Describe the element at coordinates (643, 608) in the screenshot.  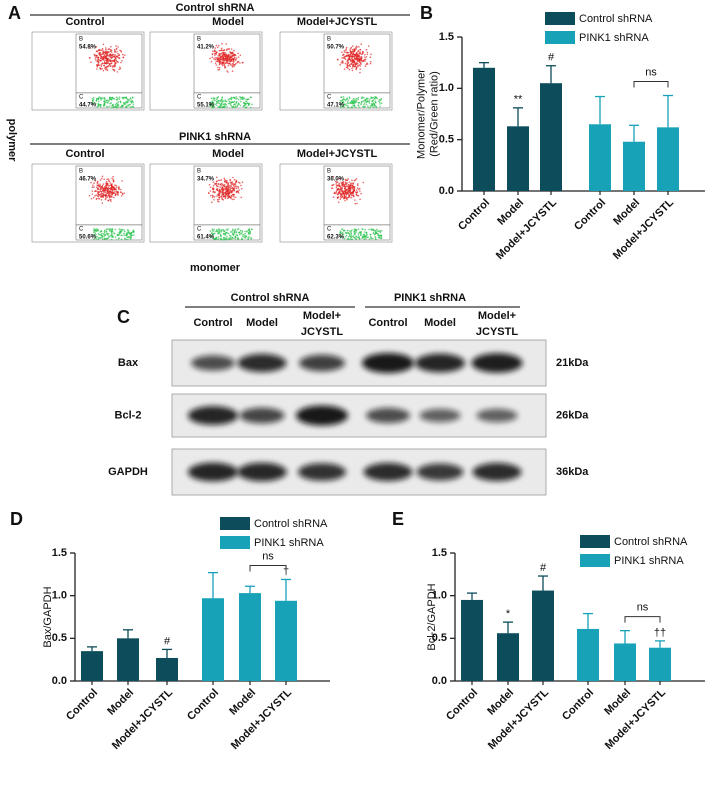
I see `bracket-label: ns` at that location.